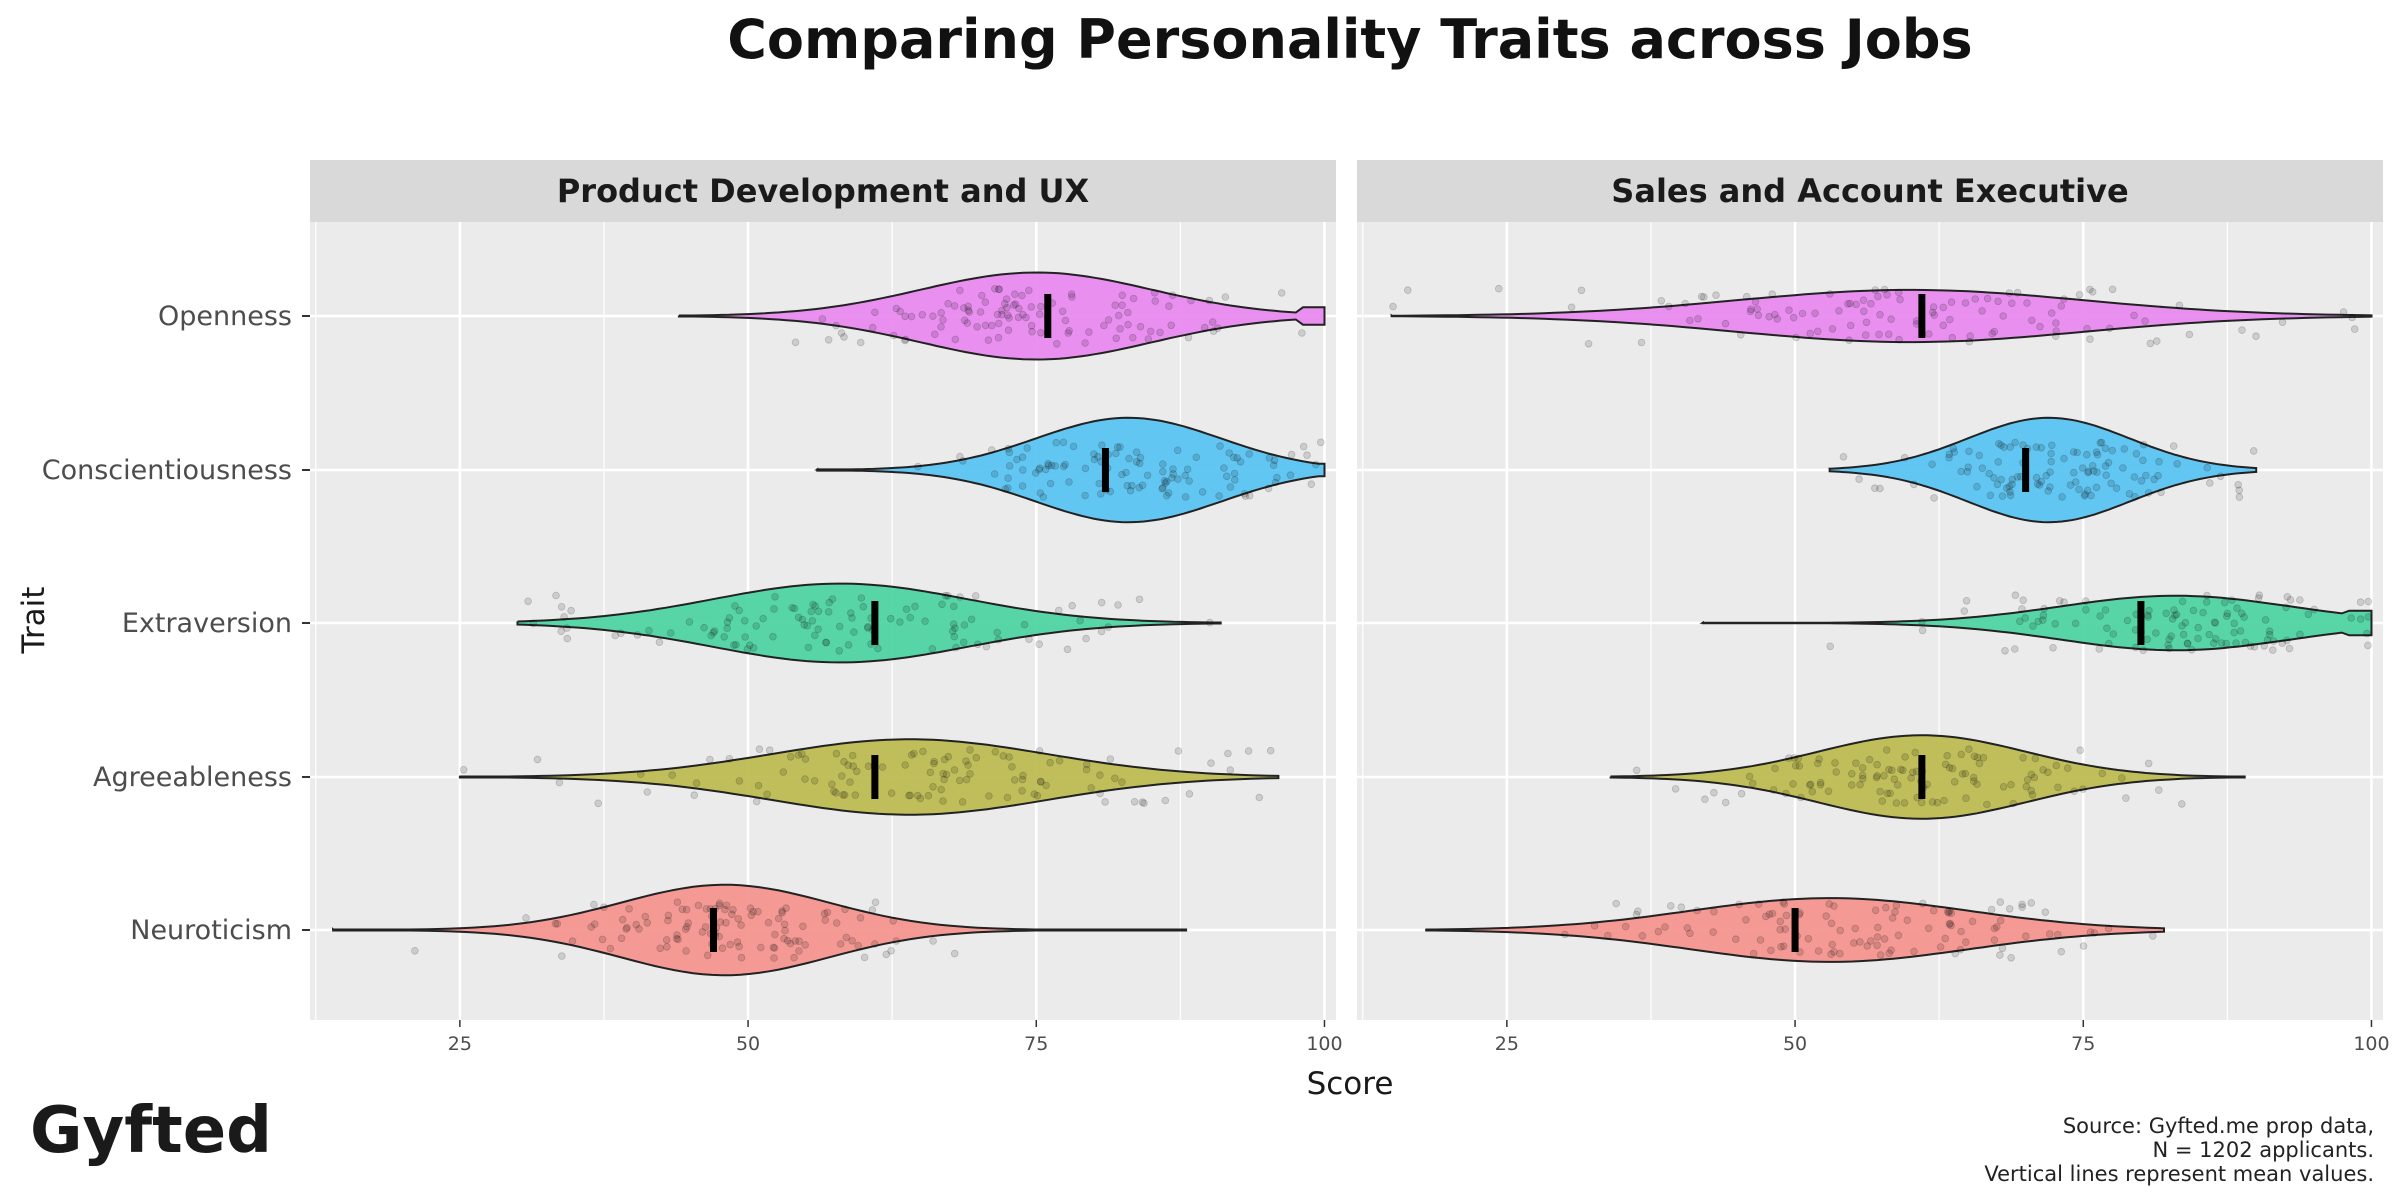 The height and width of the screenshot is (1200, 2400). I want to click on panel-strip, so click(1870, 191).